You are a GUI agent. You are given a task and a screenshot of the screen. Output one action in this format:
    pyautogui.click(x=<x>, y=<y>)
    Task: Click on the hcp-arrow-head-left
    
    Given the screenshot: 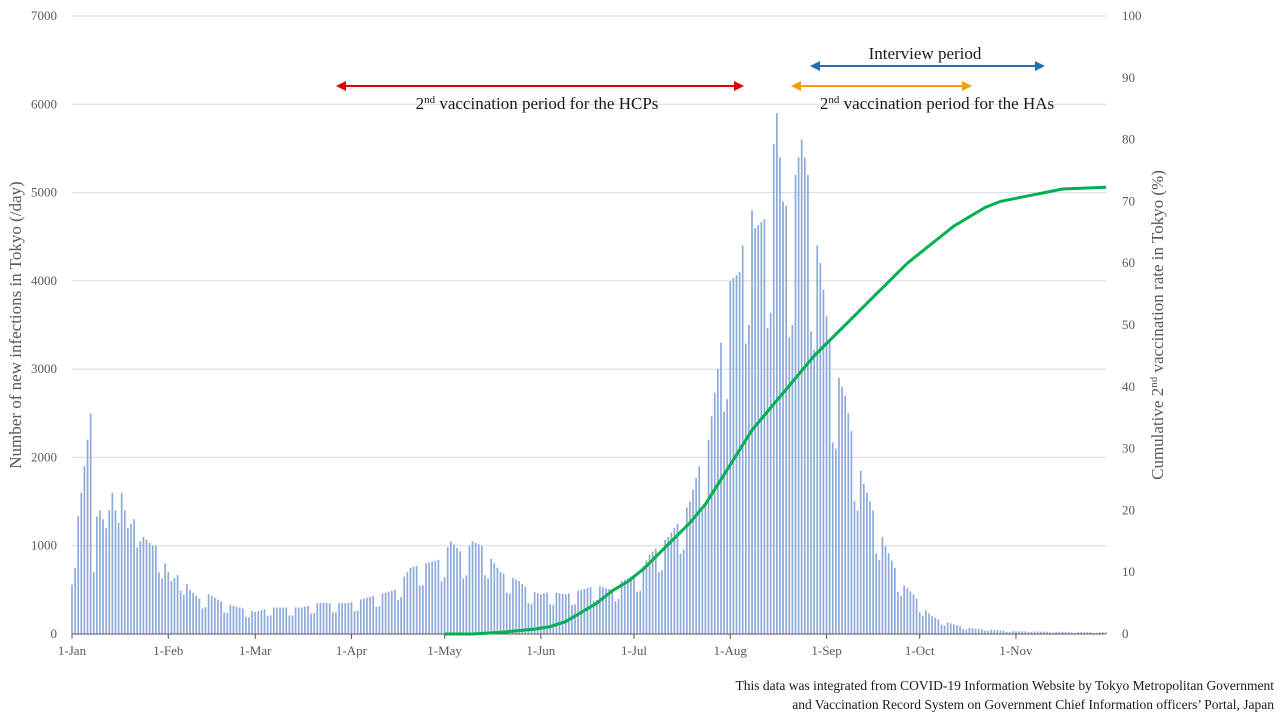 What is the action you would take?
    pyautogui.click(x=341, y=86)
    